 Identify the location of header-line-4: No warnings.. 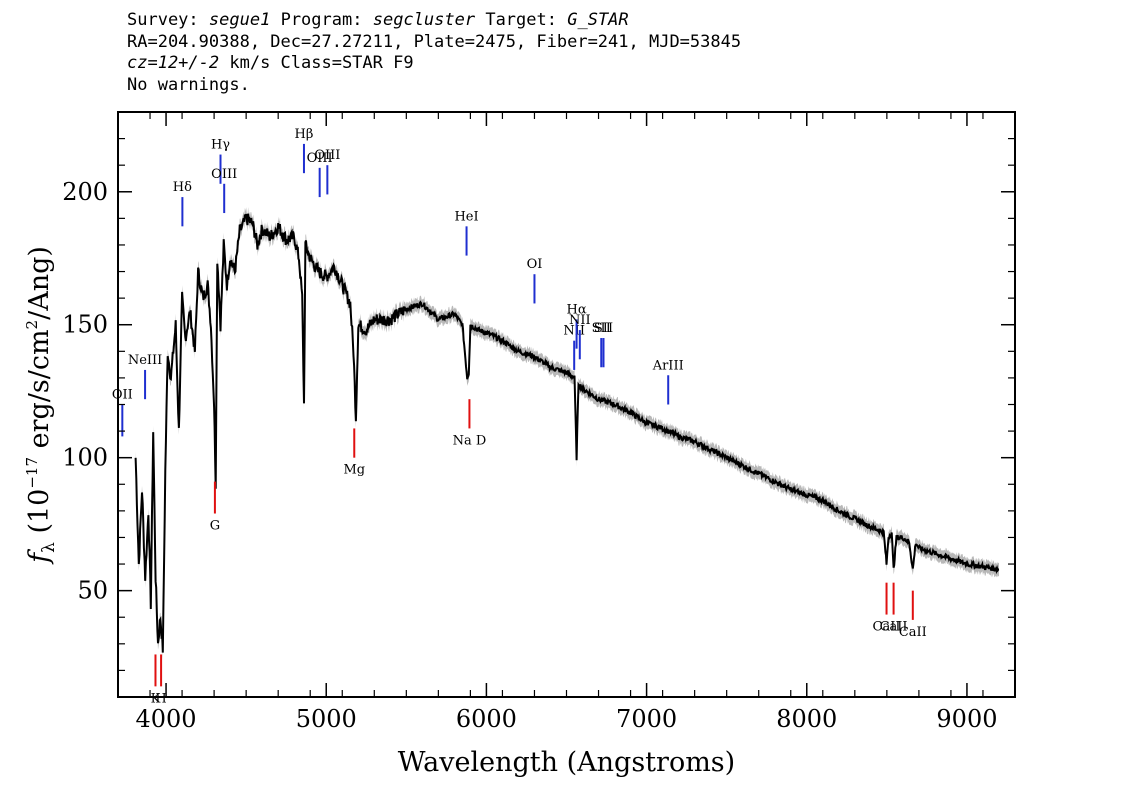
(188, 84).